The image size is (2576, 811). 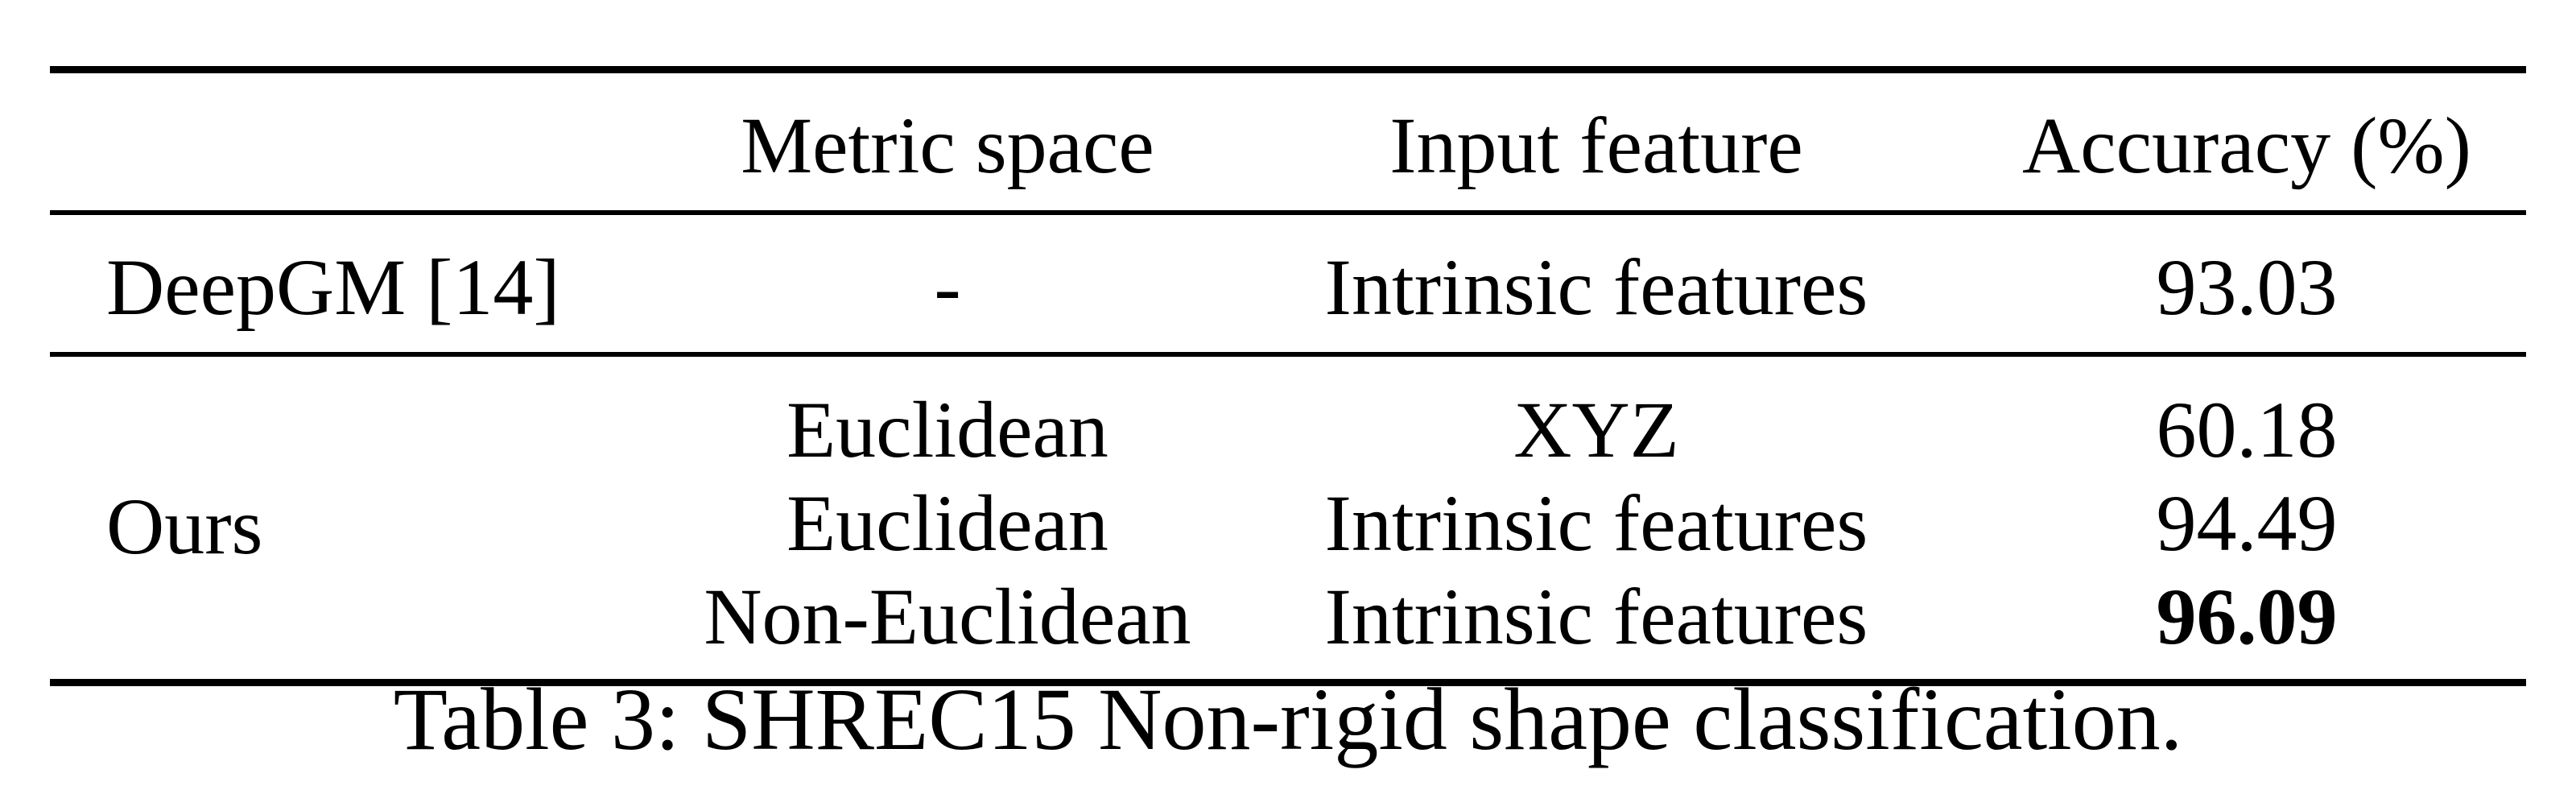 I want to click on method-cell: DeepGM [14], so click(x=333, y=287).